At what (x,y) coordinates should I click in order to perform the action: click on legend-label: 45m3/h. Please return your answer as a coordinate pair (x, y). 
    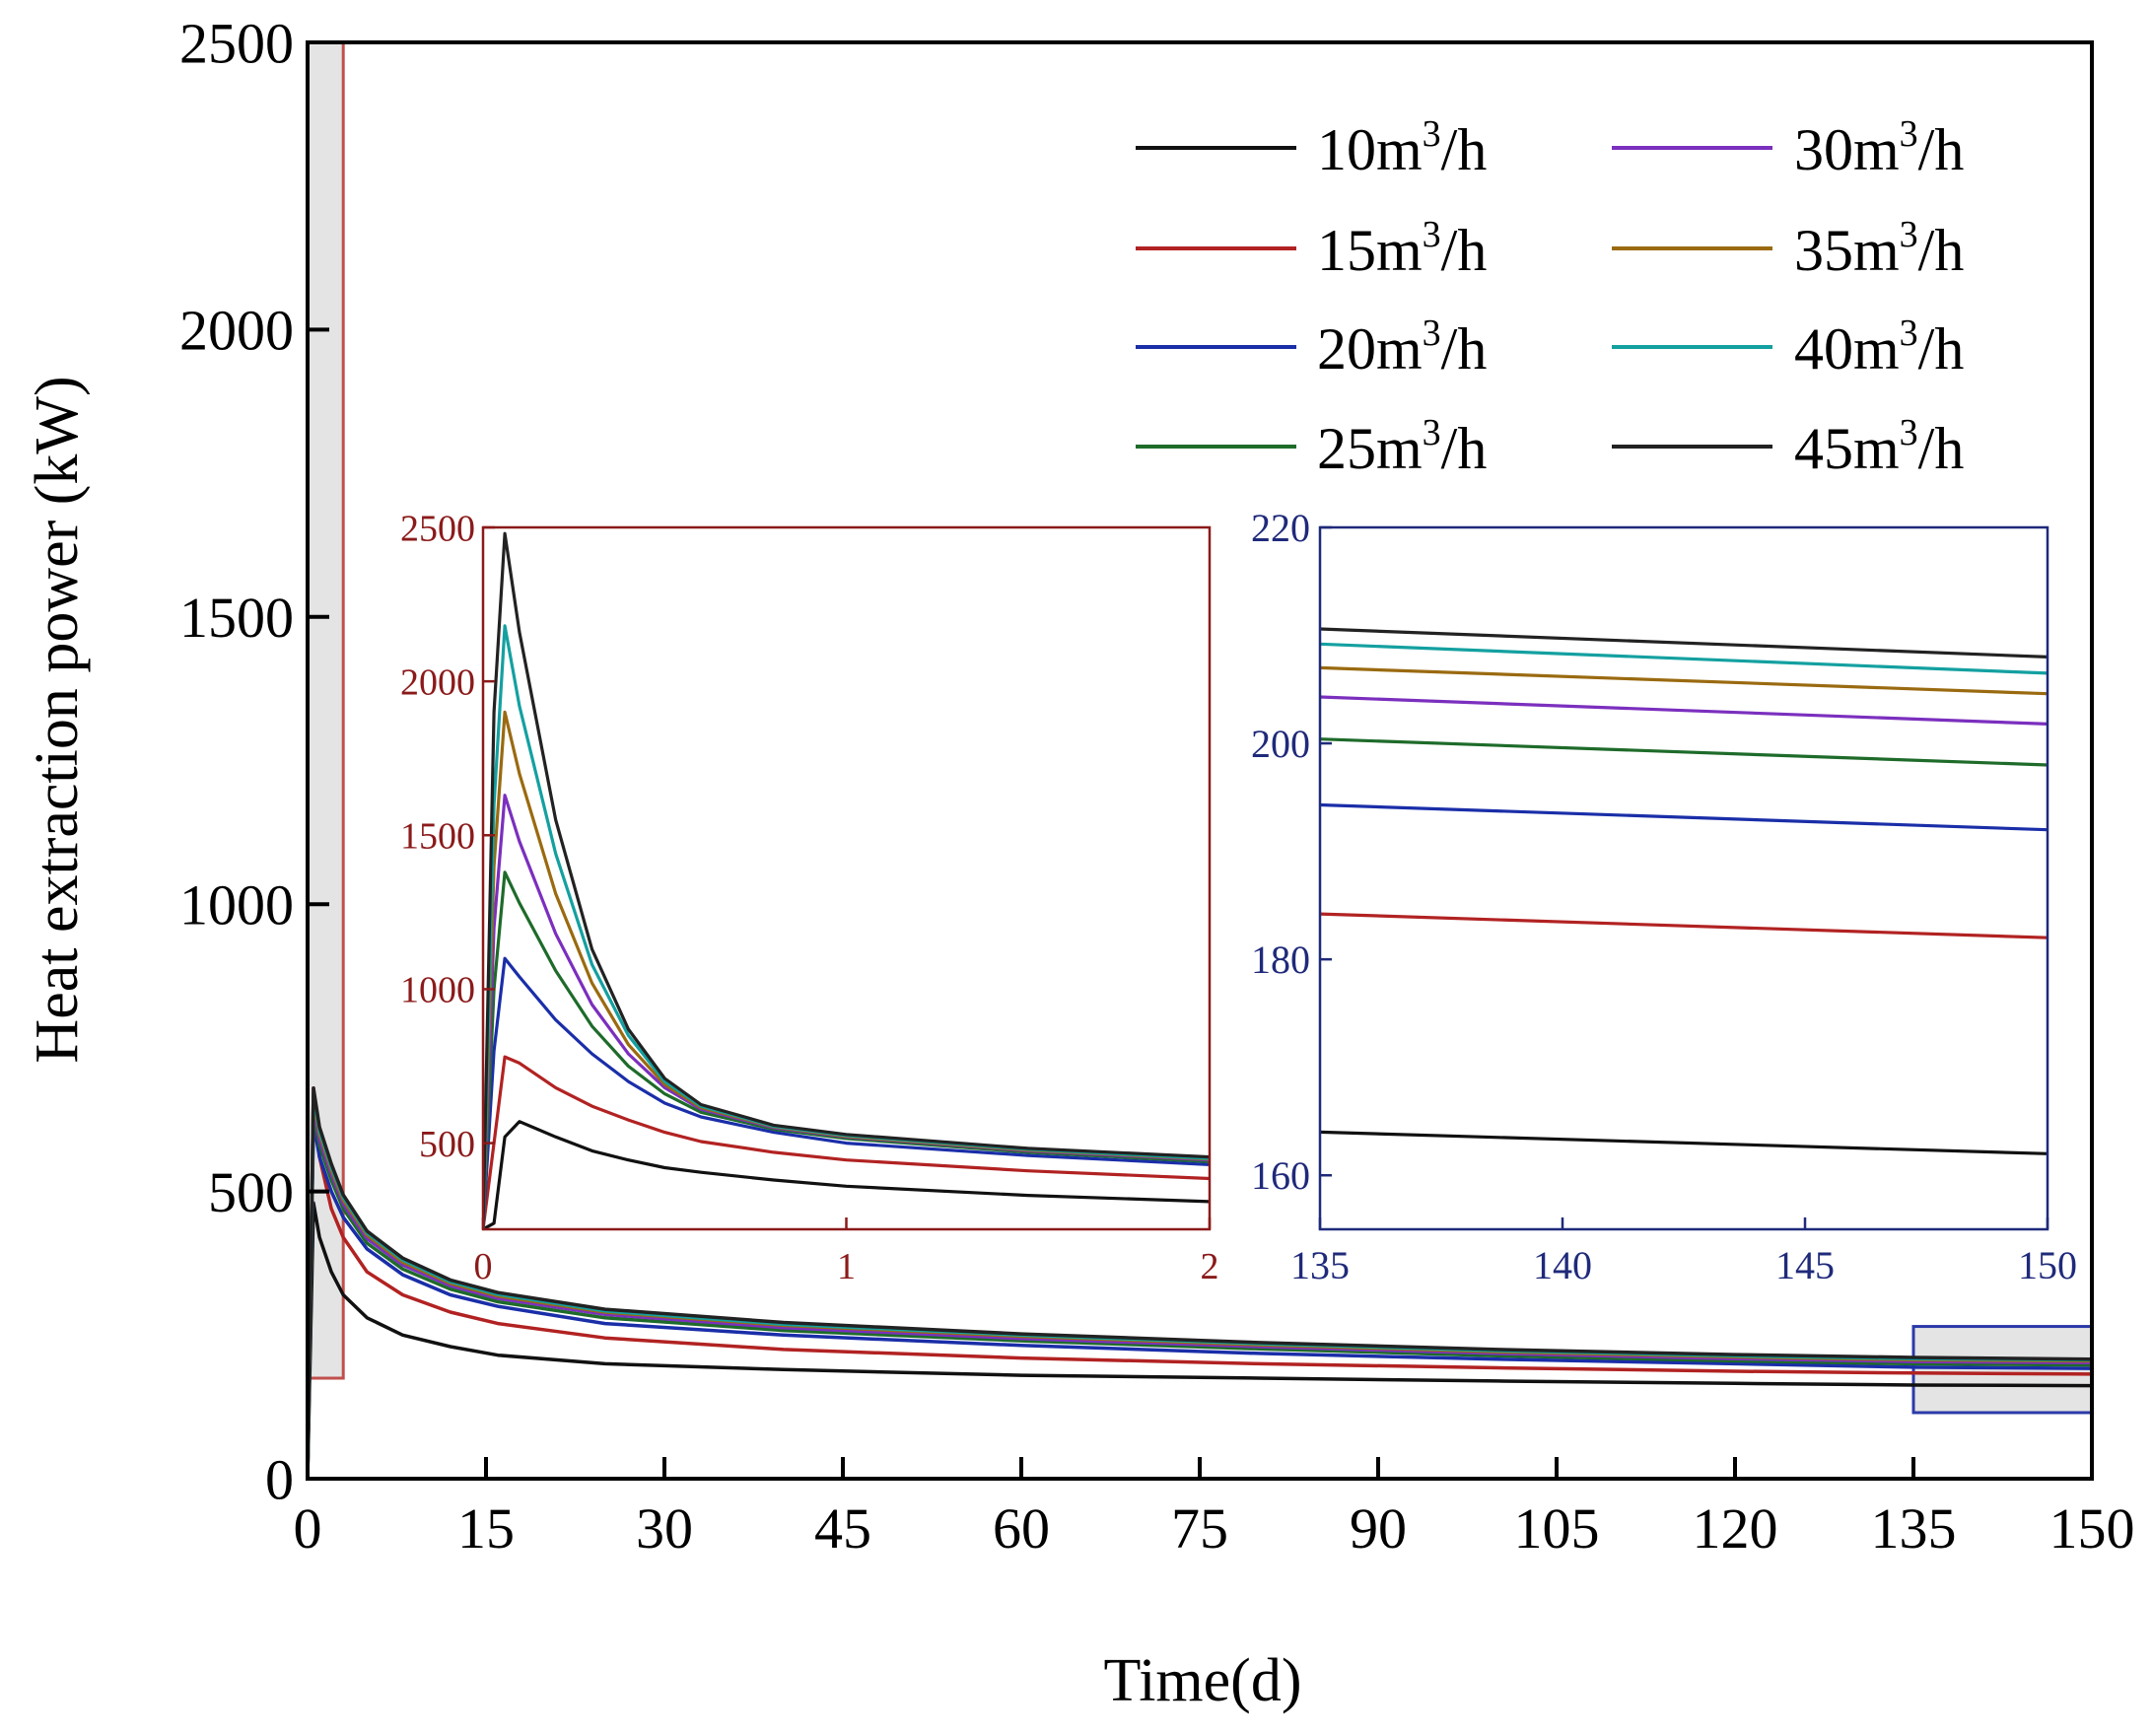
    Looking at the image, I should click on (1879, 447).